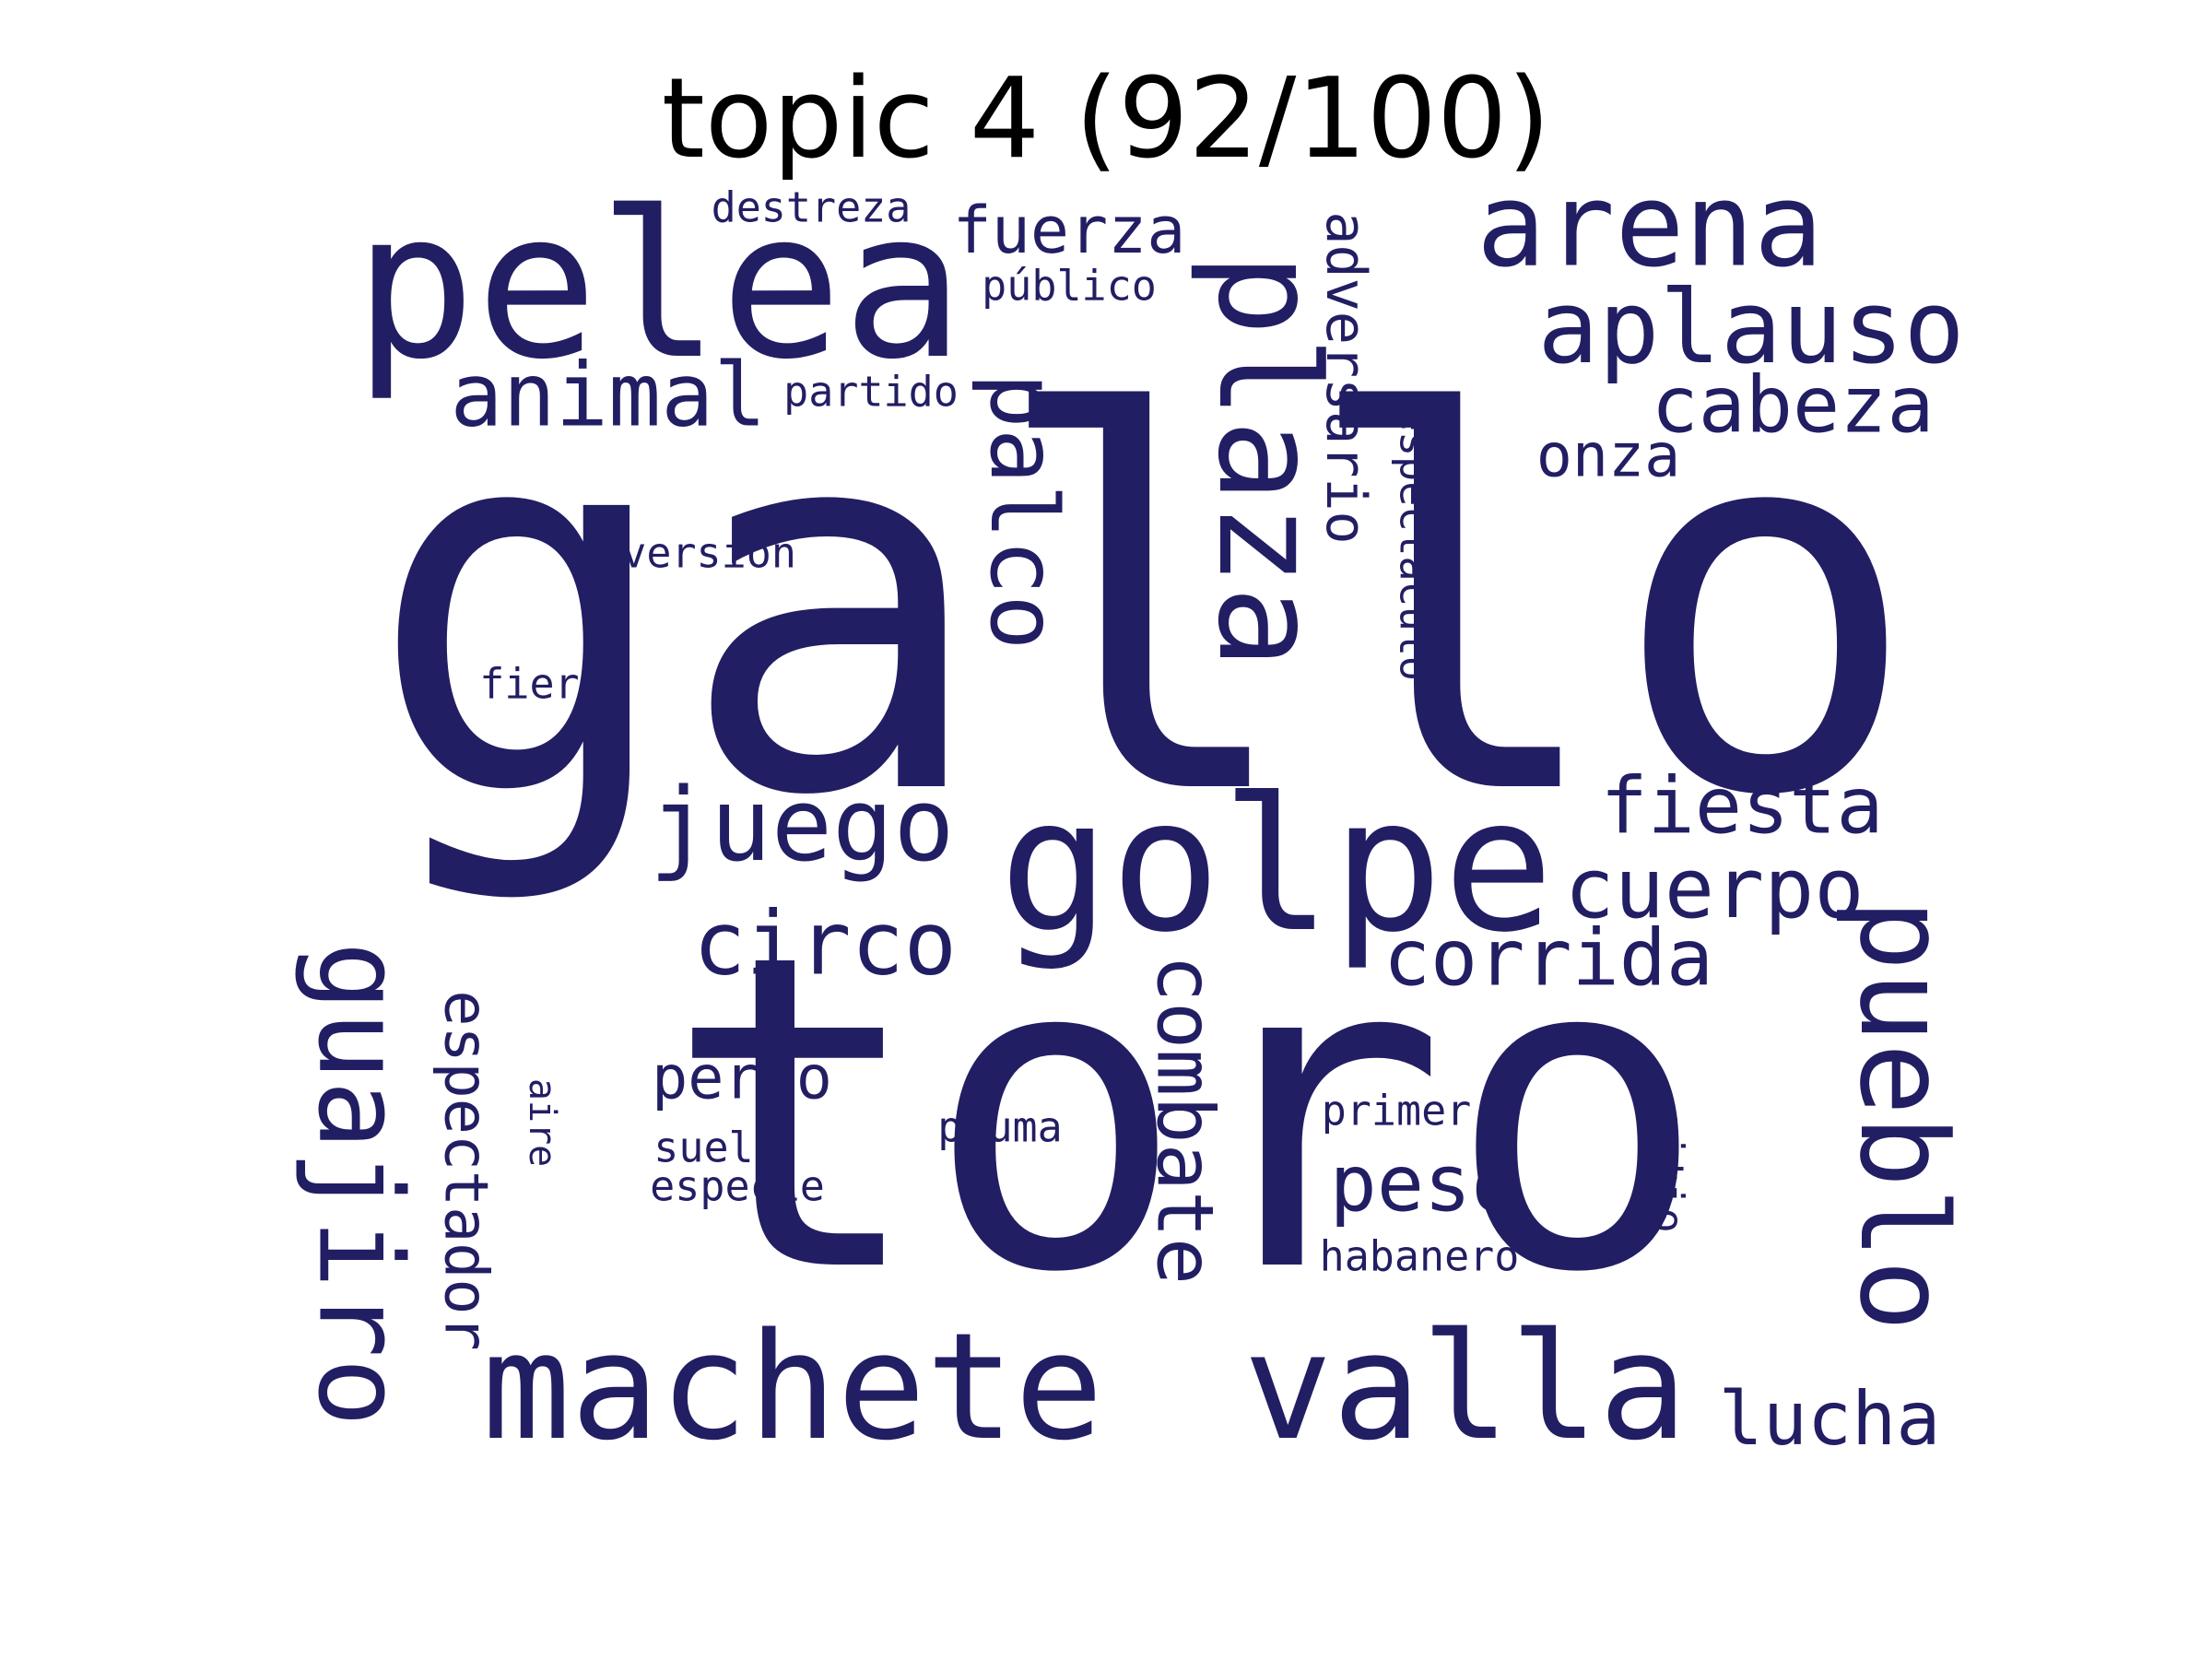  Describe the element at coordinates (1548, 958) in the screenshot. I see `word-corrida: corrida` at that location.